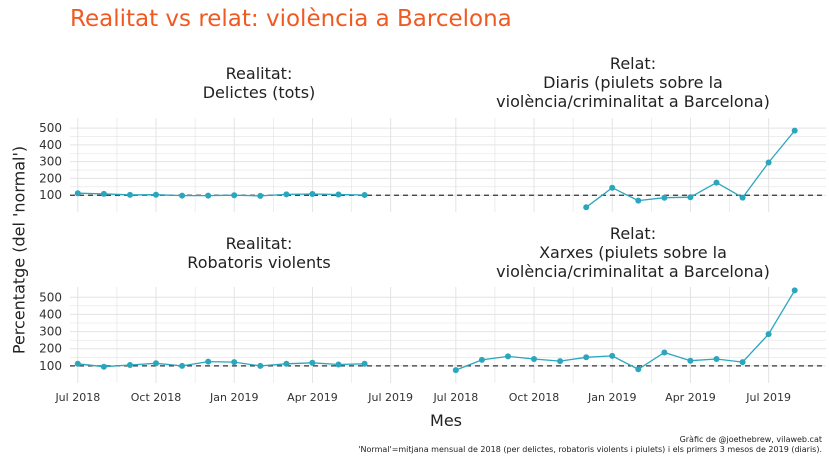  I want to click on strip-line: Xarxes (piulets sobre la, so click(633, 252).